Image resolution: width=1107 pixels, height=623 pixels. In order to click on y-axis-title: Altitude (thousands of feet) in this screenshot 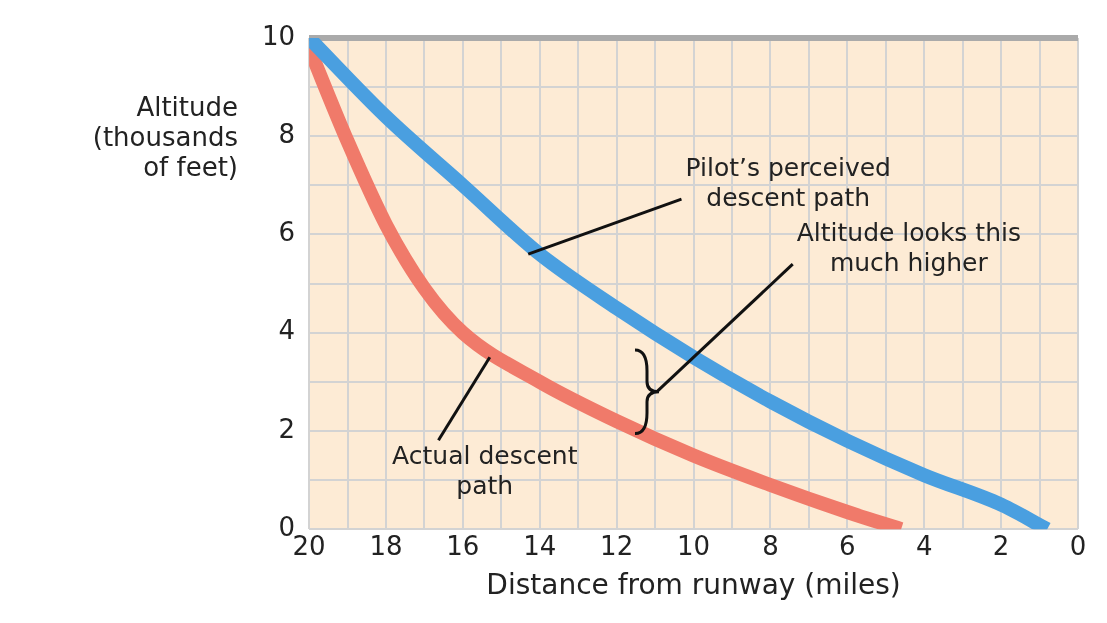, I will do `click(165, 136)`.